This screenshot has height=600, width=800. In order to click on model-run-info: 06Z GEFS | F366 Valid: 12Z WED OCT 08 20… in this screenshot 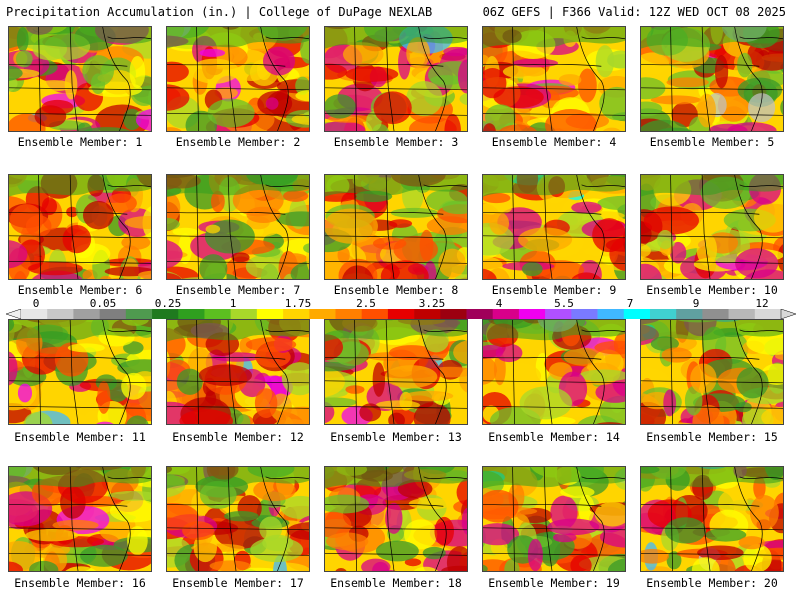, I will do `click(634, 12)`.